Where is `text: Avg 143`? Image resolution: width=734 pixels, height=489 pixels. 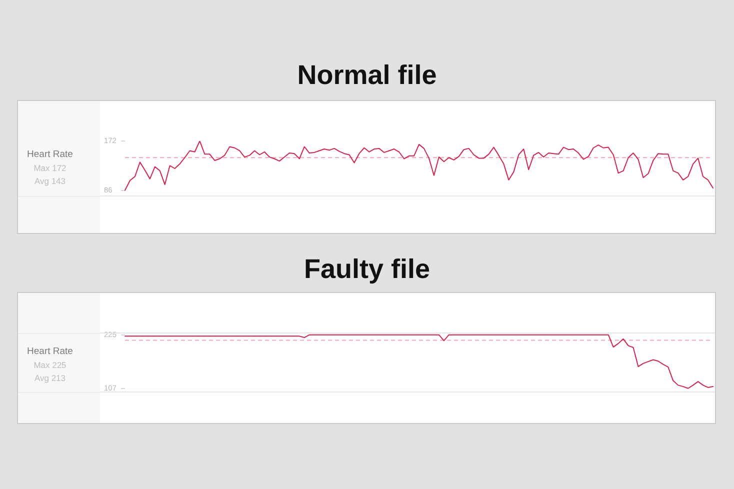
text: Avg 143 is located at coordinates (50, 181).